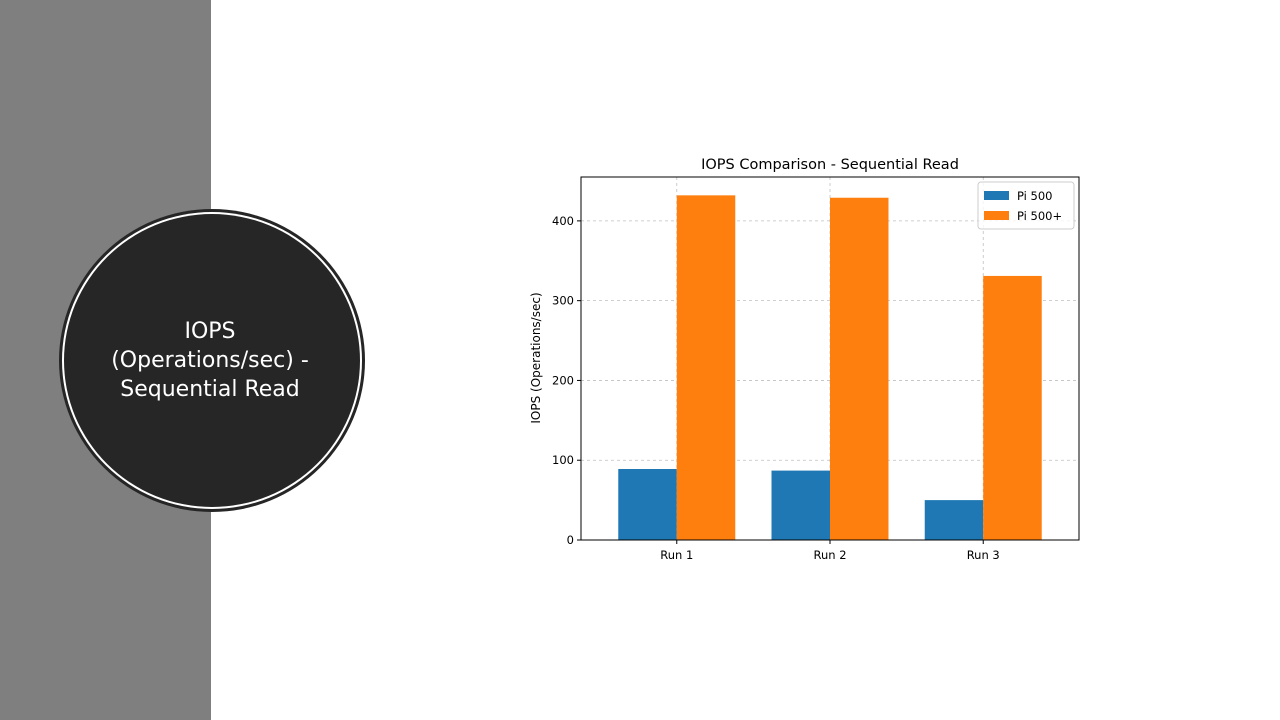 This screenshot has width=1280, height=720. Describe the element at coordinates (829, 555) in the screenshot. I see `x-tick-label: Run 2` at that location.